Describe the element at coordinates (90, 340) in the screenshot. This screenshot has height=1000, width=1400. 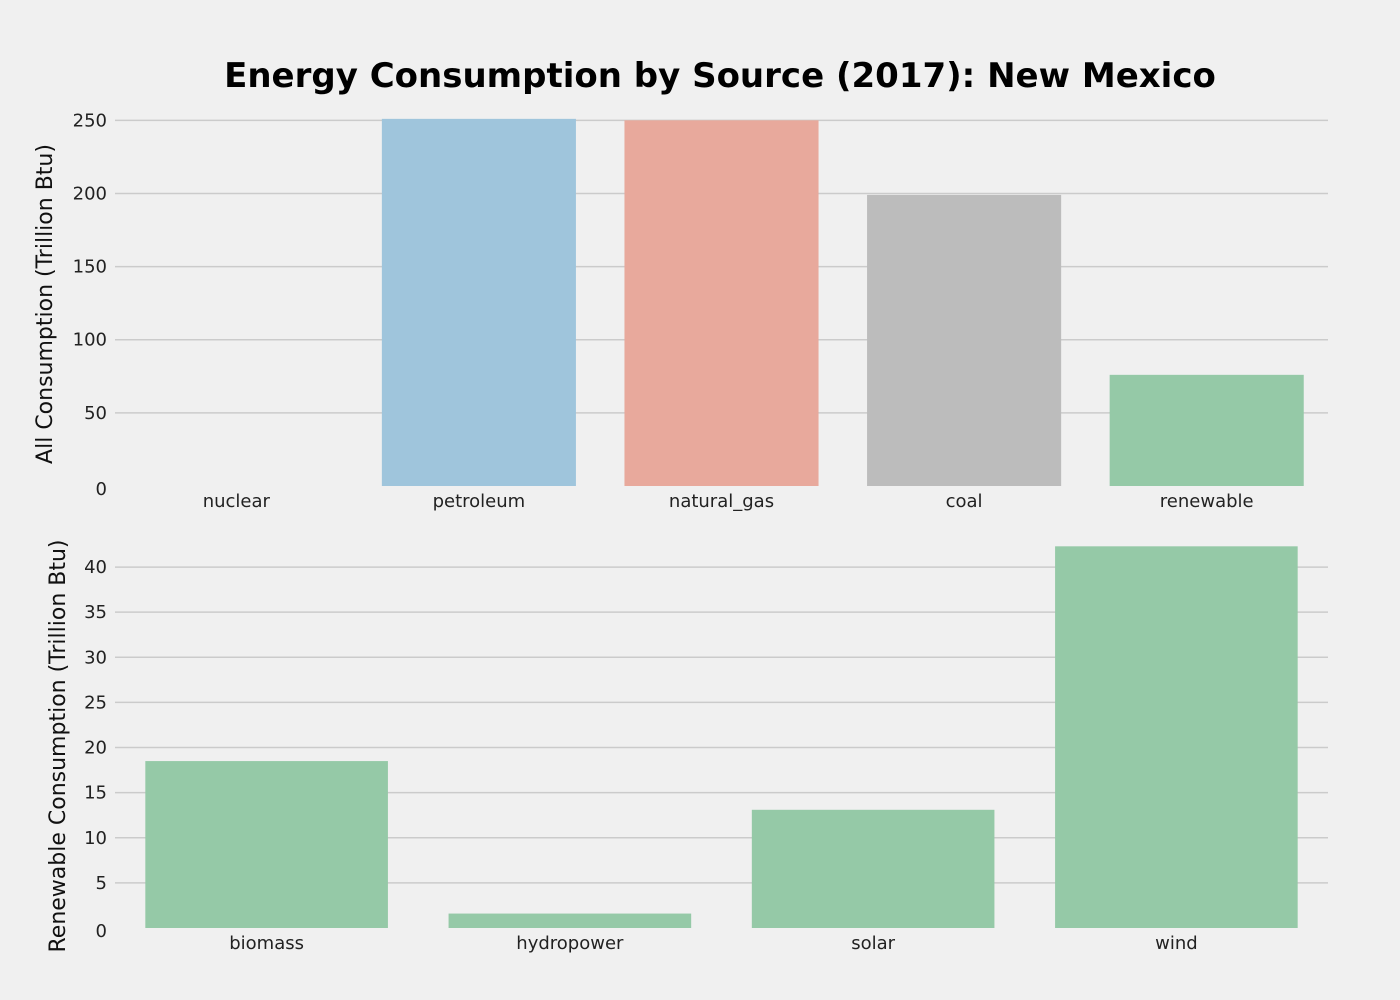
I see `y-tick-label: 100` at that location.